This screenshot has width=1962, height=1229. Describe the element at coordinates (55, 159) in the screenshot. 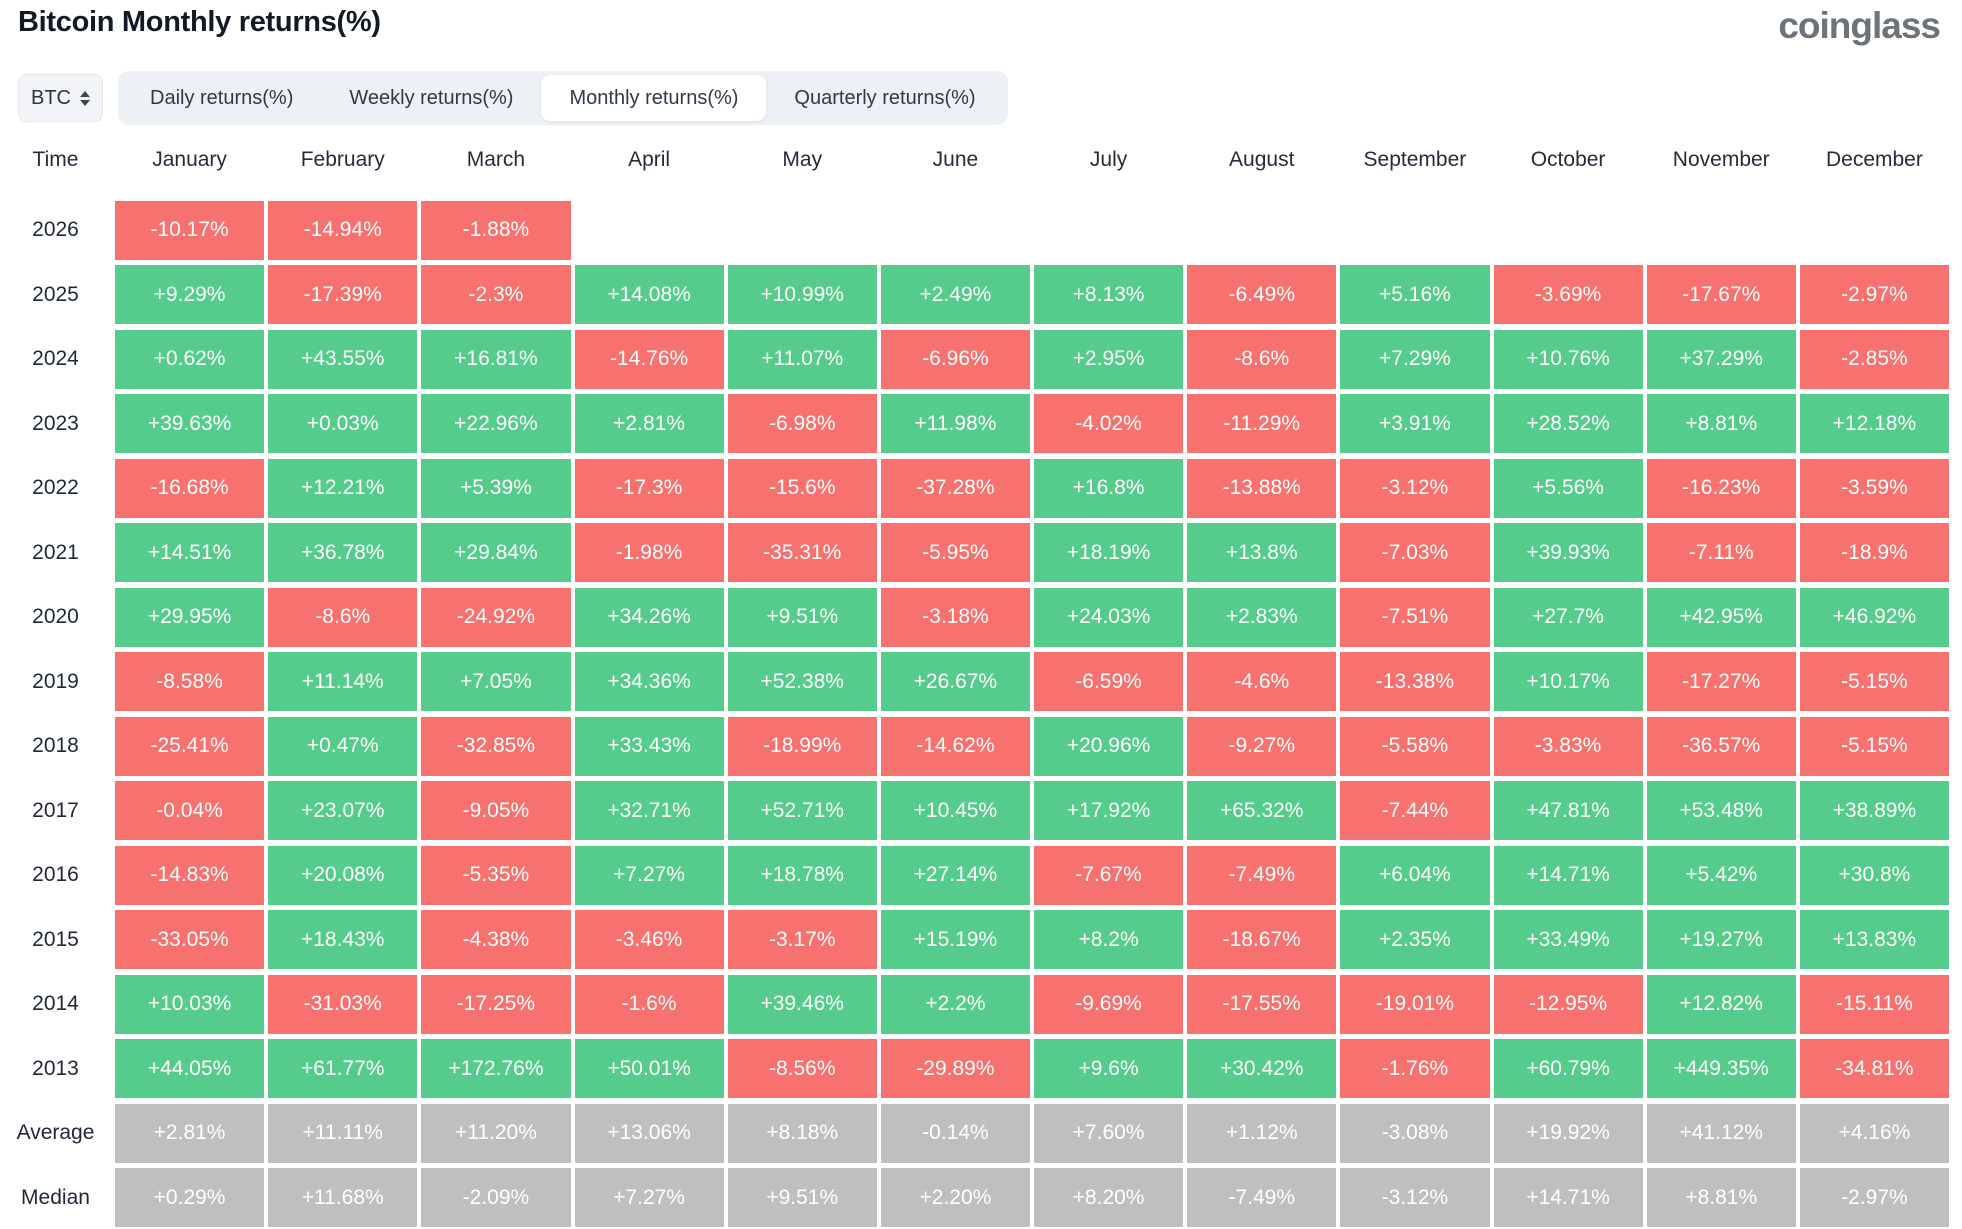

I see `column-header-time: Time` at that location.